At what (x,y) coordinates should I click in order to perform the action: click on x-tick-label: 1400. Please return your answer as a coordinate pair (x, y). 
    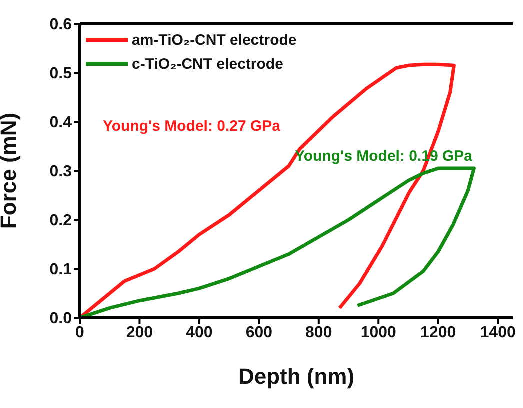
    Looking at the image, I should click on (498, 333).